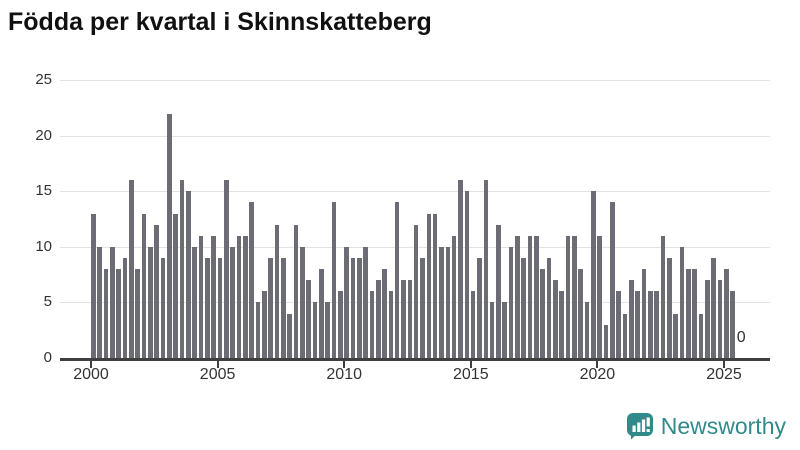 The image size is (800, 450). I want to click on chart-title: Födda per kvartal i Skinnskatteberg, so click(220, 22).